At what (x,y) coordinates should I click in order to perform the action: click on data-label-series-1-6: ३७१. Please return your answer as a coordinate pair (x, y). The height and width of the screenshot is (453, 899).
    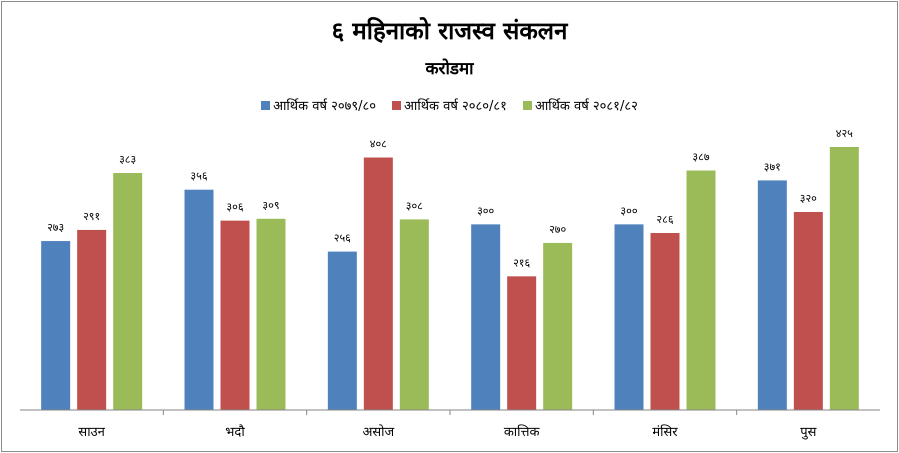
    Looking at the image, I should click on (772, 166).